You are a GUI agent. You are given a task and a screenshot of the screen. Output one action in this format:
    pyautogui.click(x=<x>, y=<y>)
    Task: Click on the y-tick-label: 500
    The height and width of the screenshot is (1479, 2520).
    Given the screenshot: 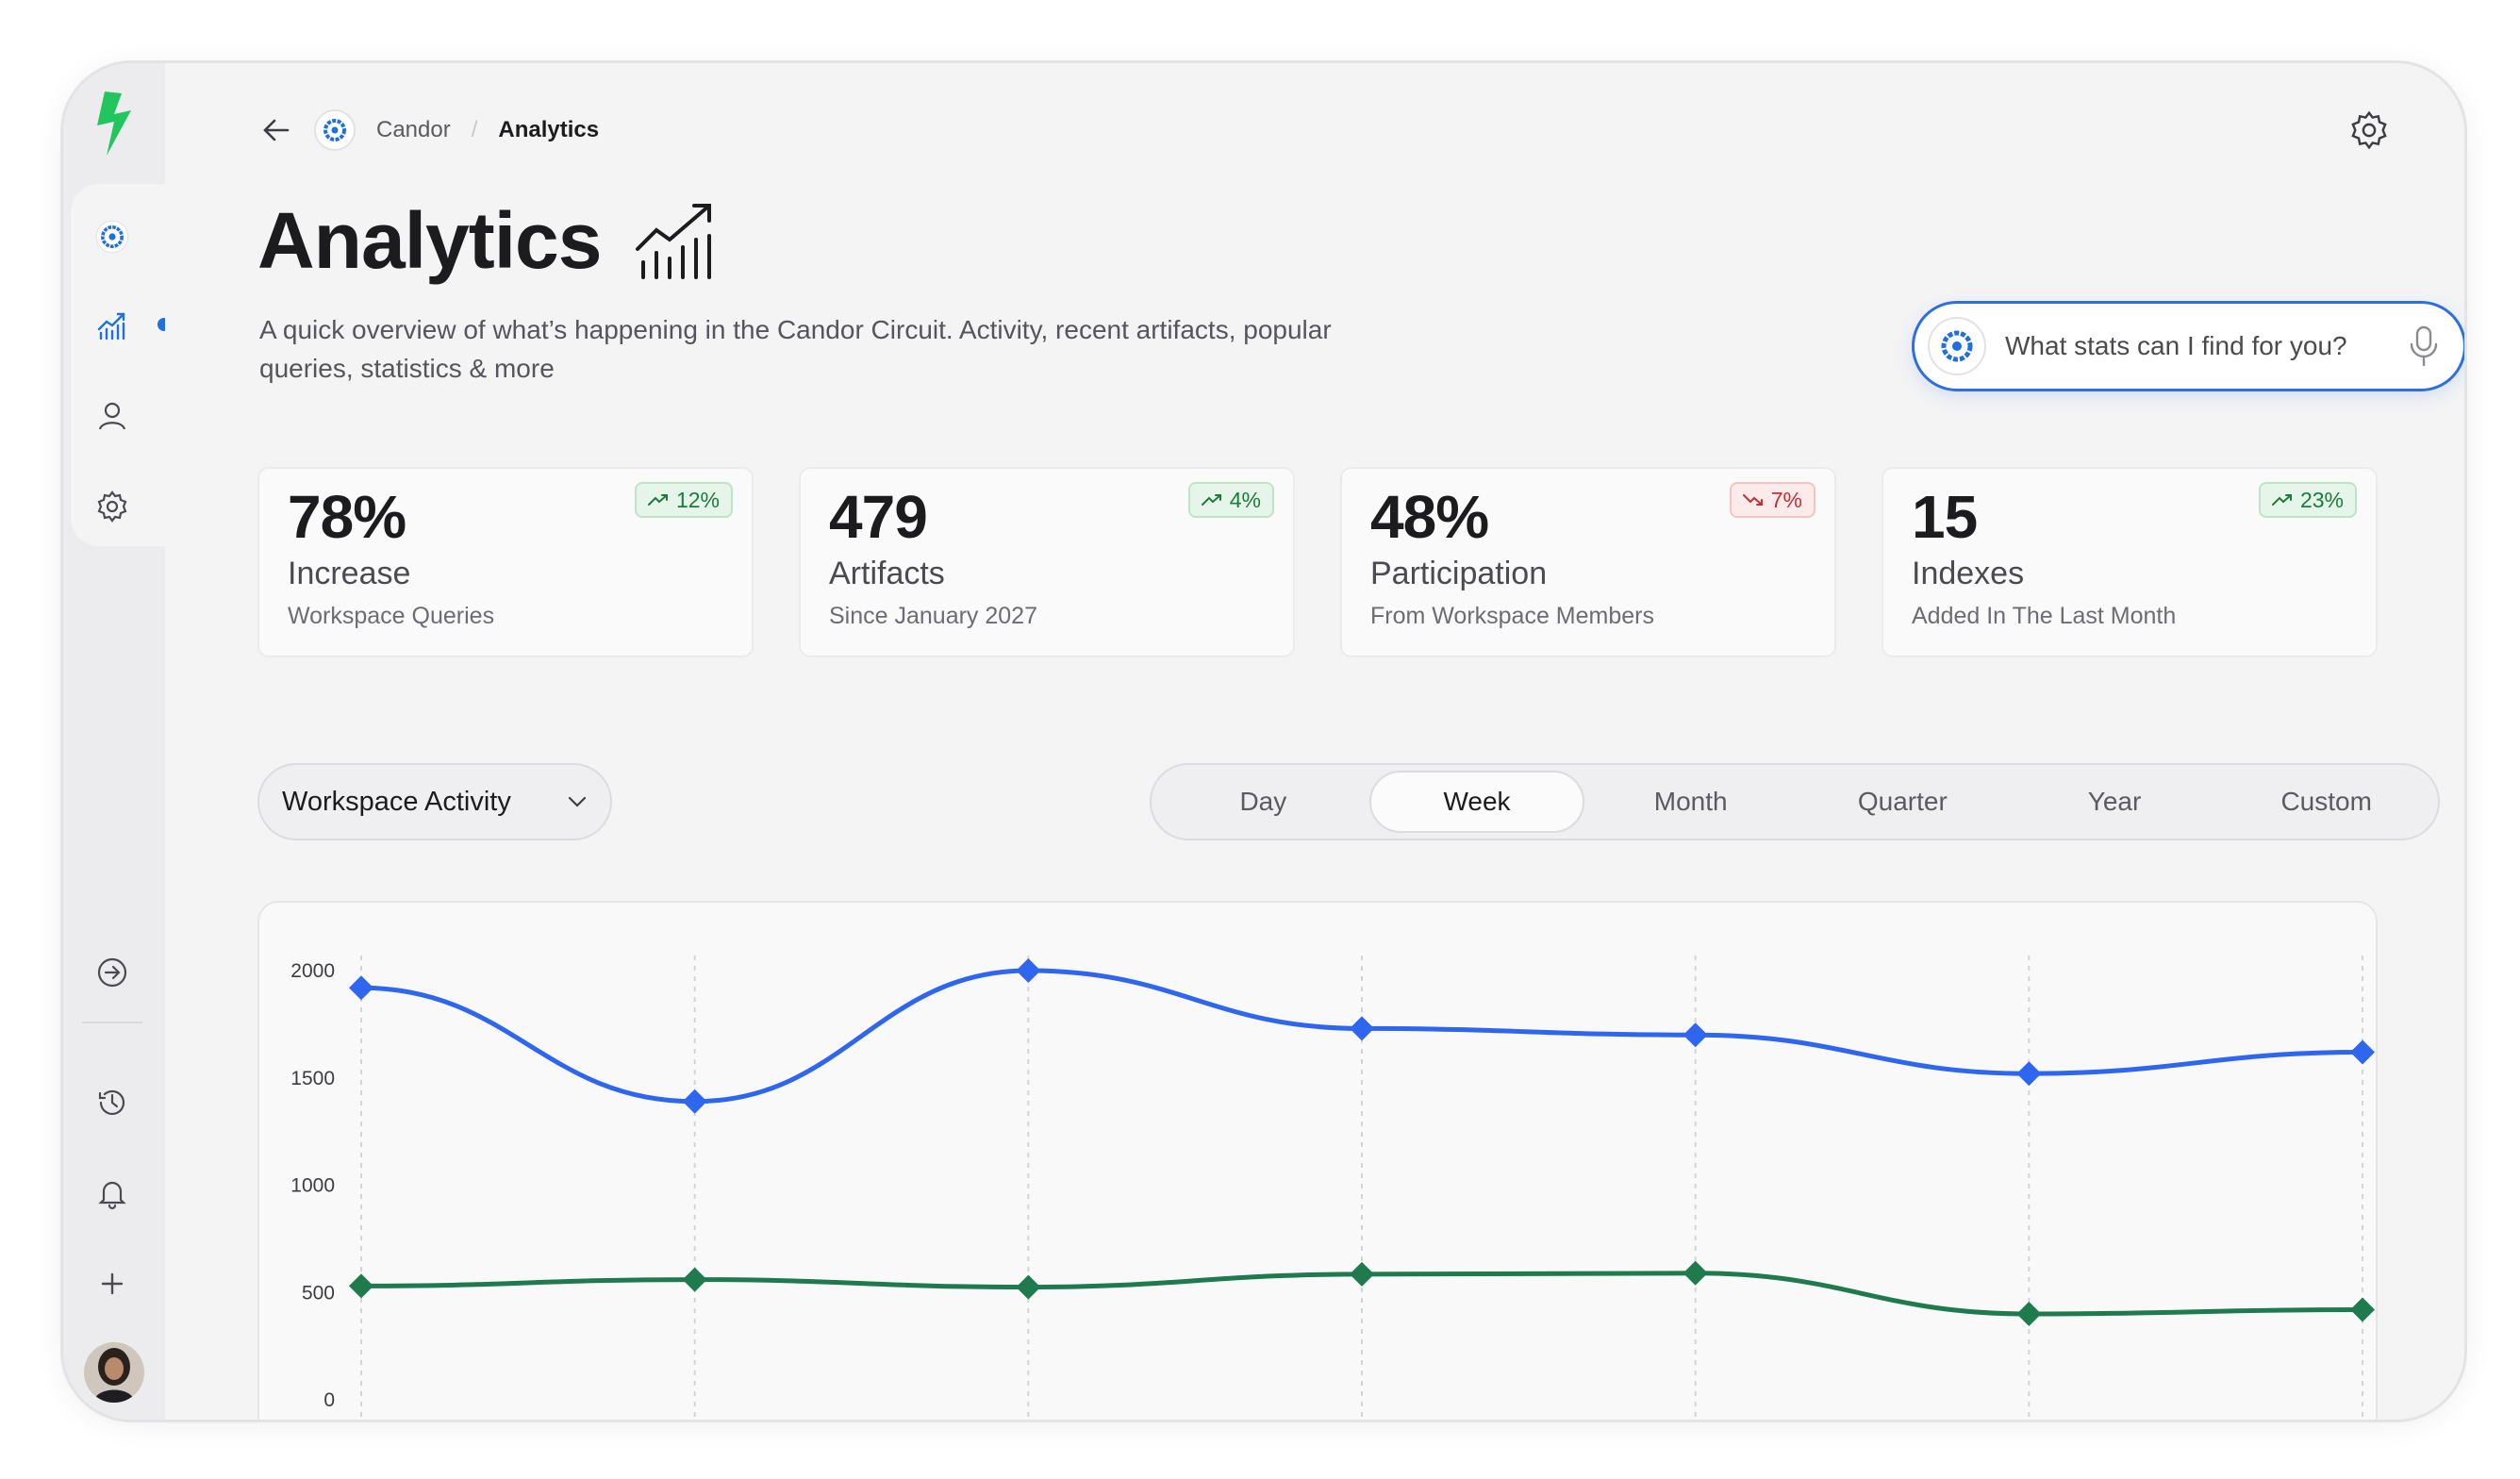 What is the action you would take?
    pyautogui.click(x=318, y=1293)
    